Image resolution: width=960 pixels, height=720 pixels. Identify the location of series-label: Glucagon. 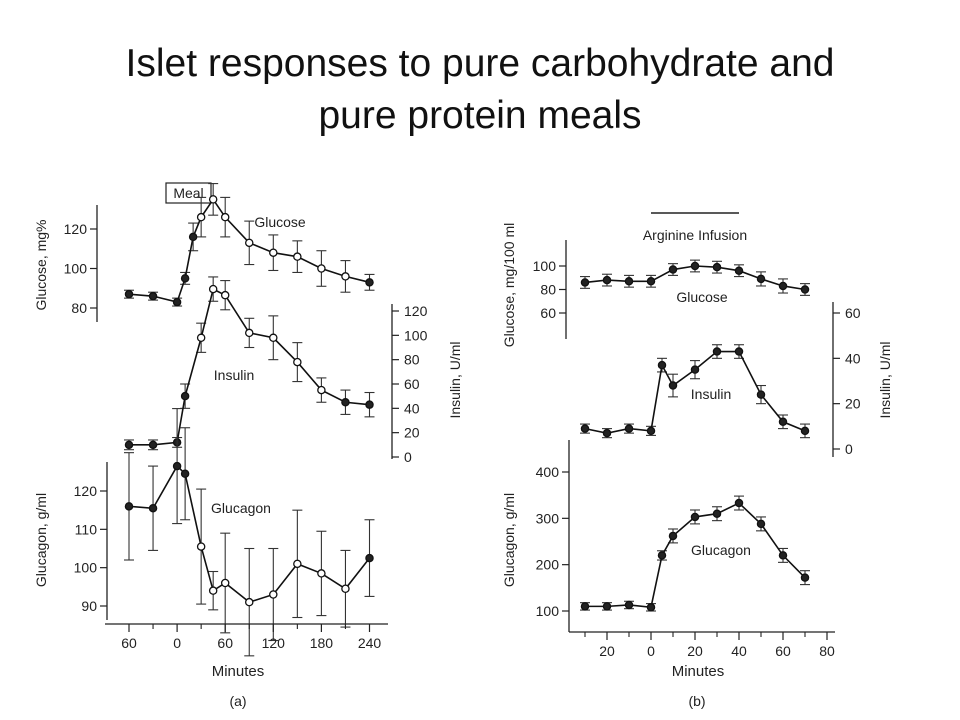
(721, 550).